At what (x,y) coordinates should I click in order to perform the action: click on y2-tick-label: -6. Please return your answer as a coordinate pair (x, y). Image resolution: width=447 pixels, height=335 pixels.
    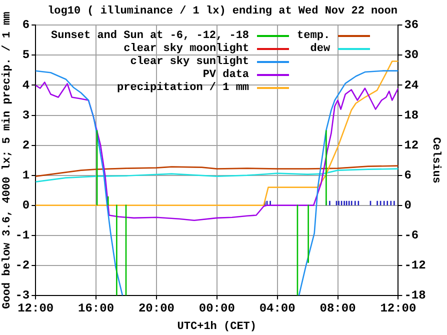
    Looking at the image, I should click on (411, 235).